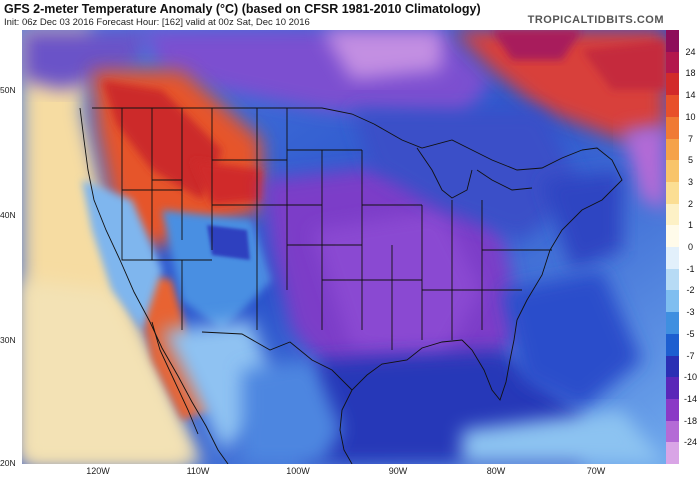  Describe the element at coordinates (690, 116) in the screenshot. I see `color-scale-label: 10` at that location.